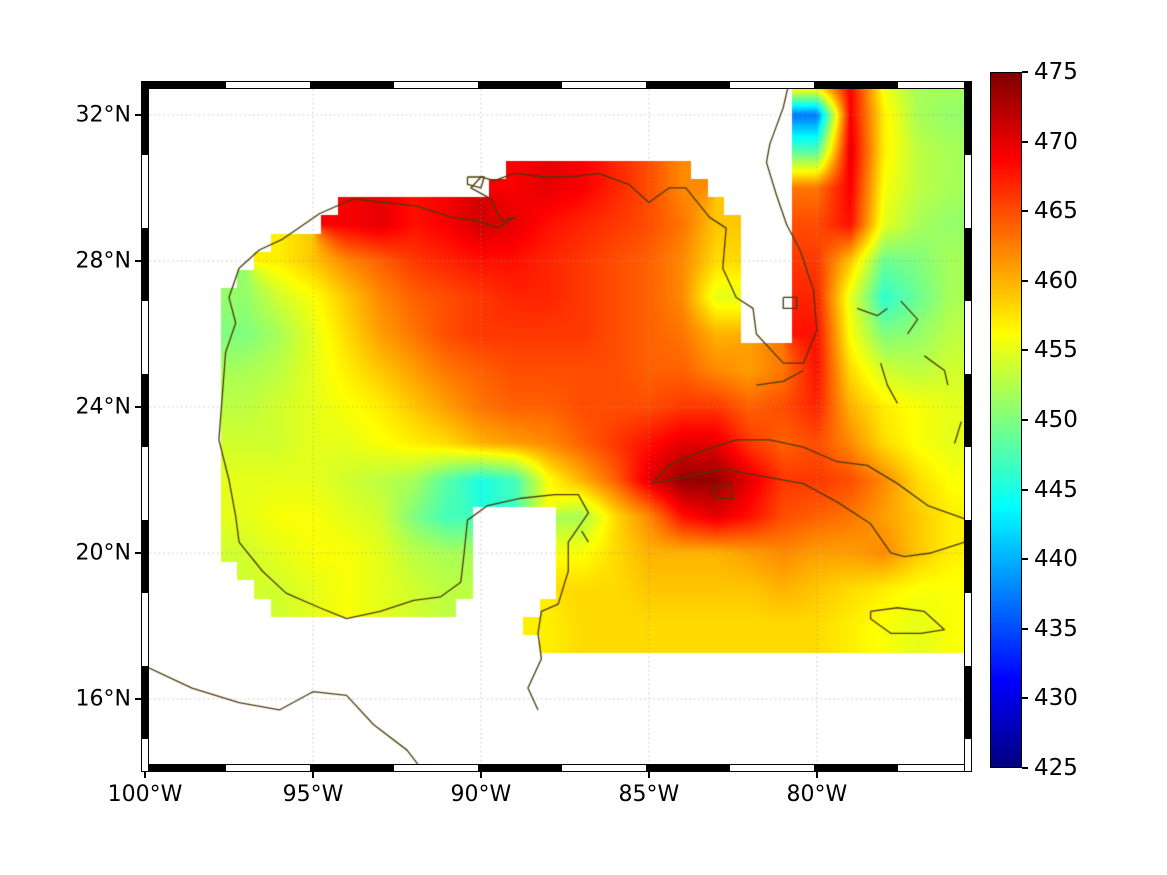  I want to click on colorbar-tick-label: 465, so click(1056, 211).